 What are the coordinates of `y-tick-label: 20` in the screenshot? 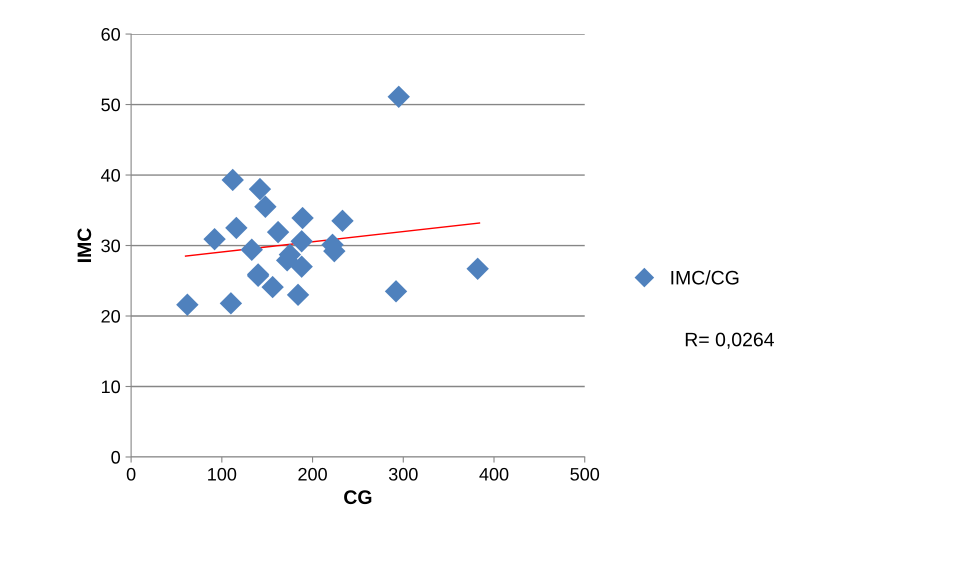 It's located at (111, 316).